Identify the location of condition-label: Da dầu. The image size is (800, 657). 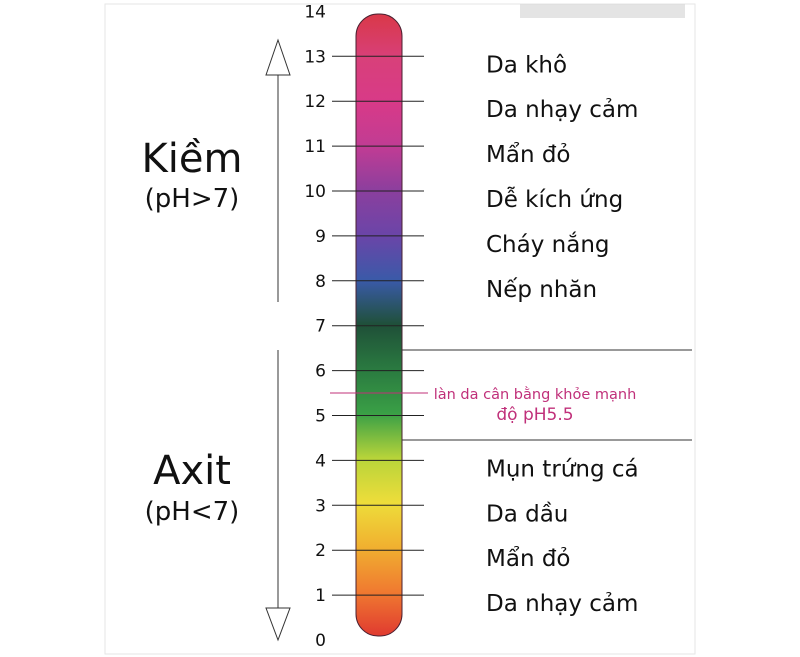
(527, 514).